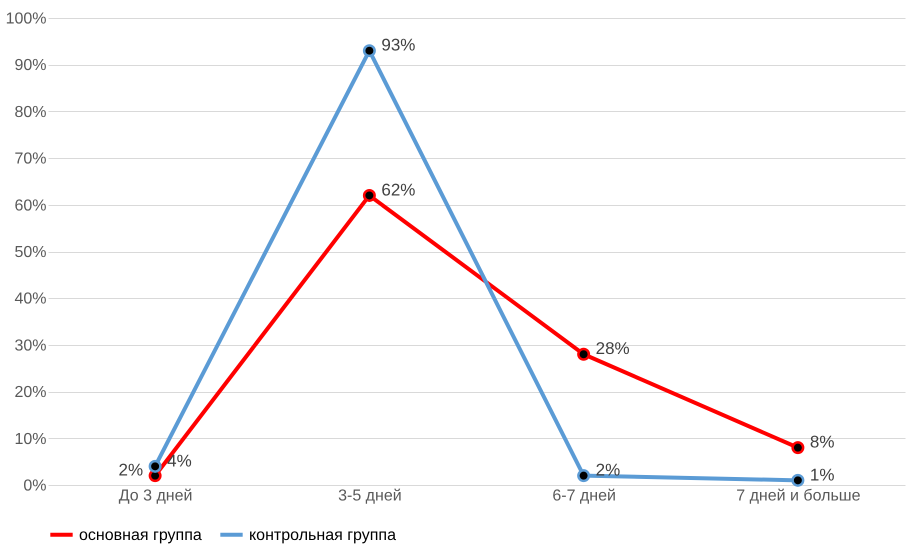 This screenshot has height=548, width=915. Describe the element at coordinates (398, 190) in the screenshot. I see `data-label: 62%` at that location.